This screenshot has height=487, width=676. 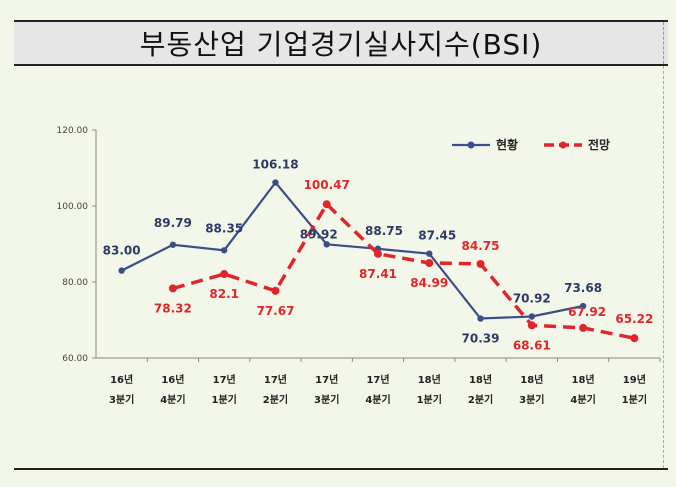 I want to click on title-bar: 부동산업 기업경기실사지수(BSI), so click(x=341, y=43).